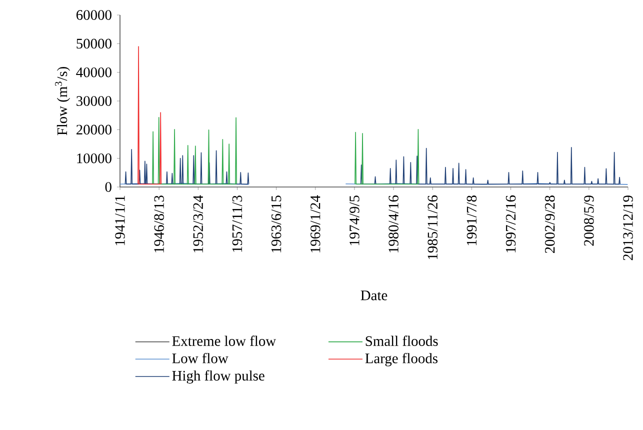  I want to click on x-tick-label: 2008/5/9, so click(589, 221).